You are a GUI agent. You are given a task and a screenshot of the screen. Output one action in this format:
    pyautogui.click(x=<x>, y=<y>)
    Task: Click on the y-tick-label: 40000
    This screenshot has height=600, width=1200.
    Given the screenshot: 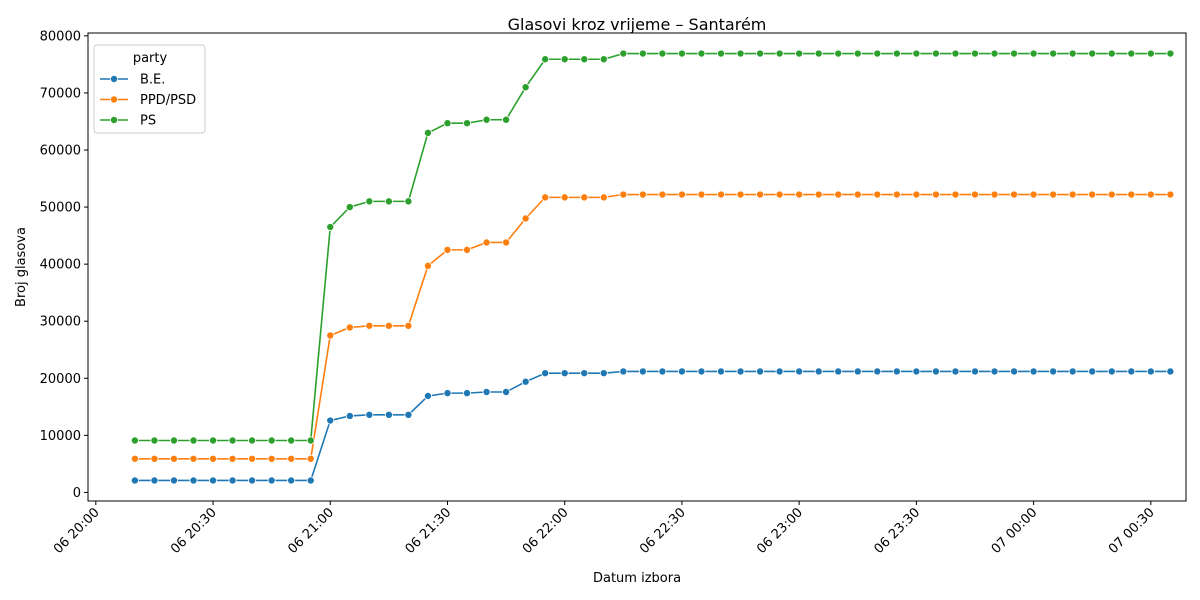 What is the action you would take?
    pyautogui.click(x=60, y=265)
    